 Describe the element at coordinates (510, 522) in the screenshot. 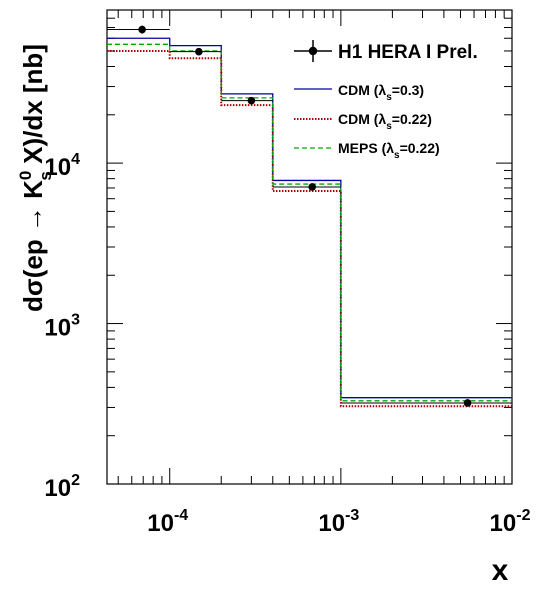

I see `x-tick-label: 10⁻²` at that location.